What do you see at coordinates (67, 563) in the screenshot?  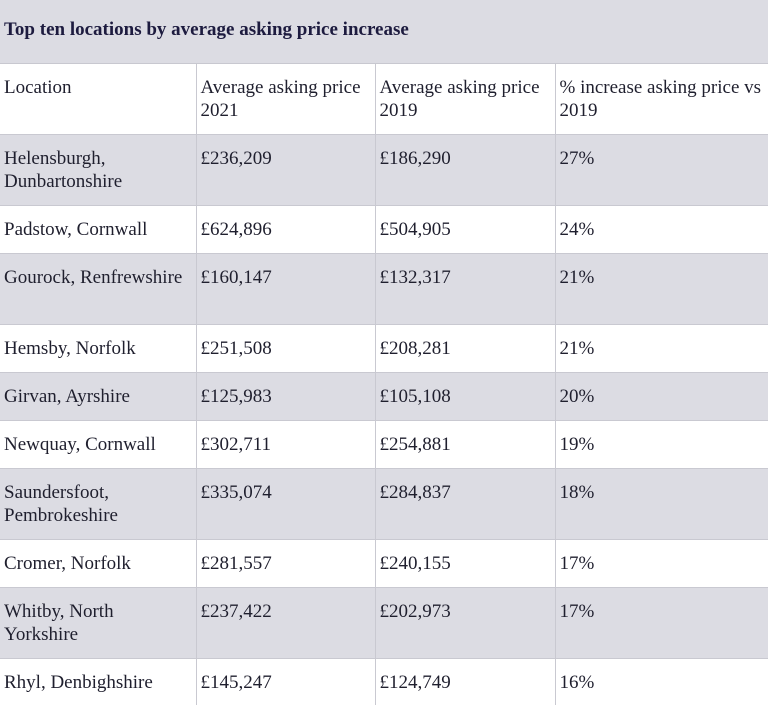 I see `location-cell: Cromer, Norfolk` at bounding box center [67, 563].